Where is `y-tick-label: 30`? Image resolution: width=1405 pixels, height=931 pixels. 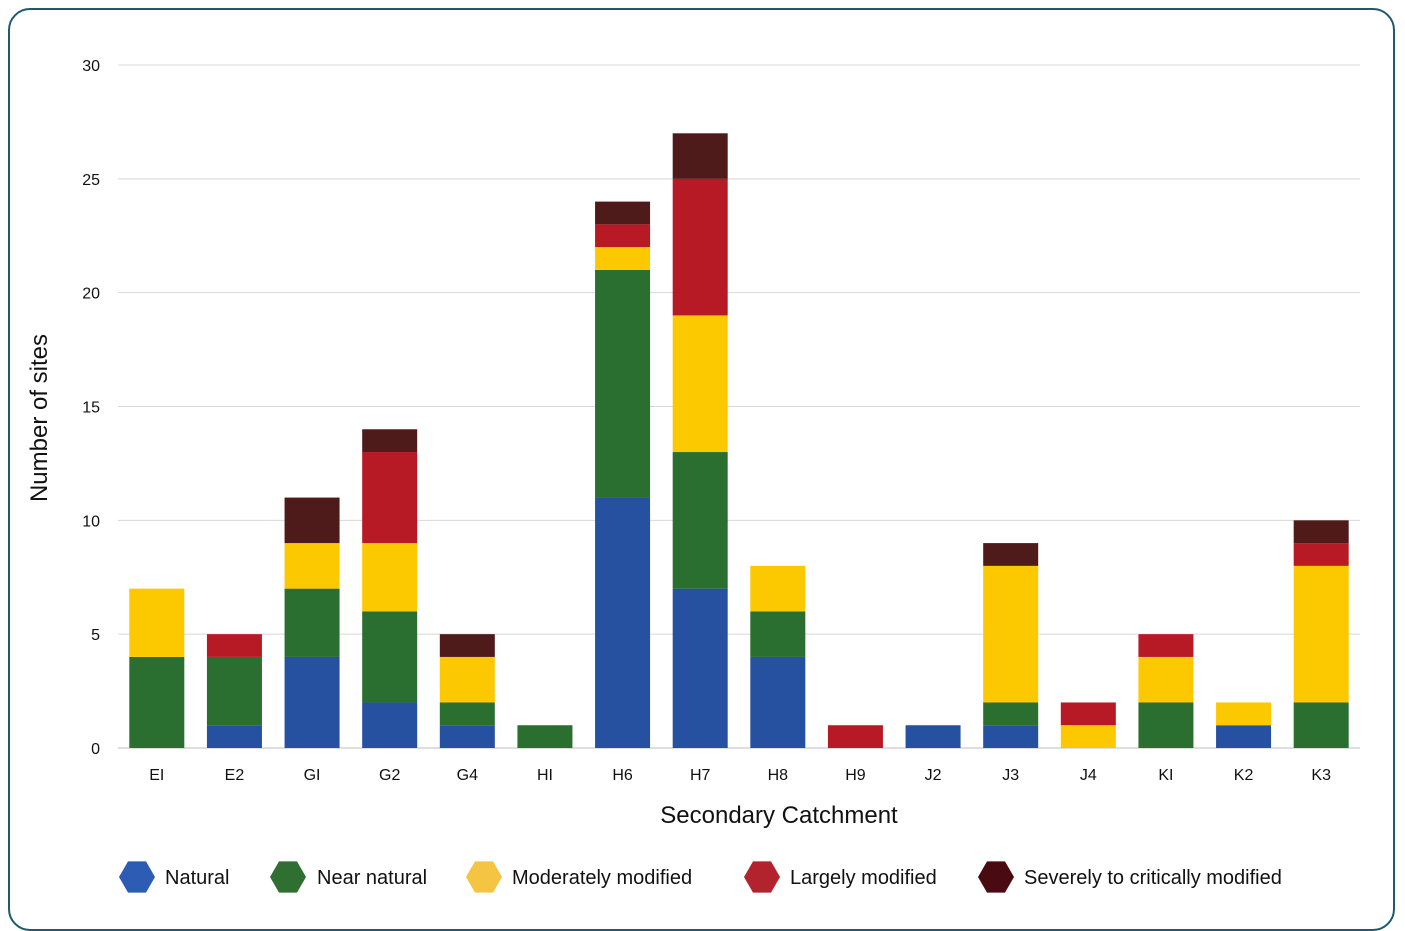
y-tick-label: 30 is located at coordinates (91, 66).